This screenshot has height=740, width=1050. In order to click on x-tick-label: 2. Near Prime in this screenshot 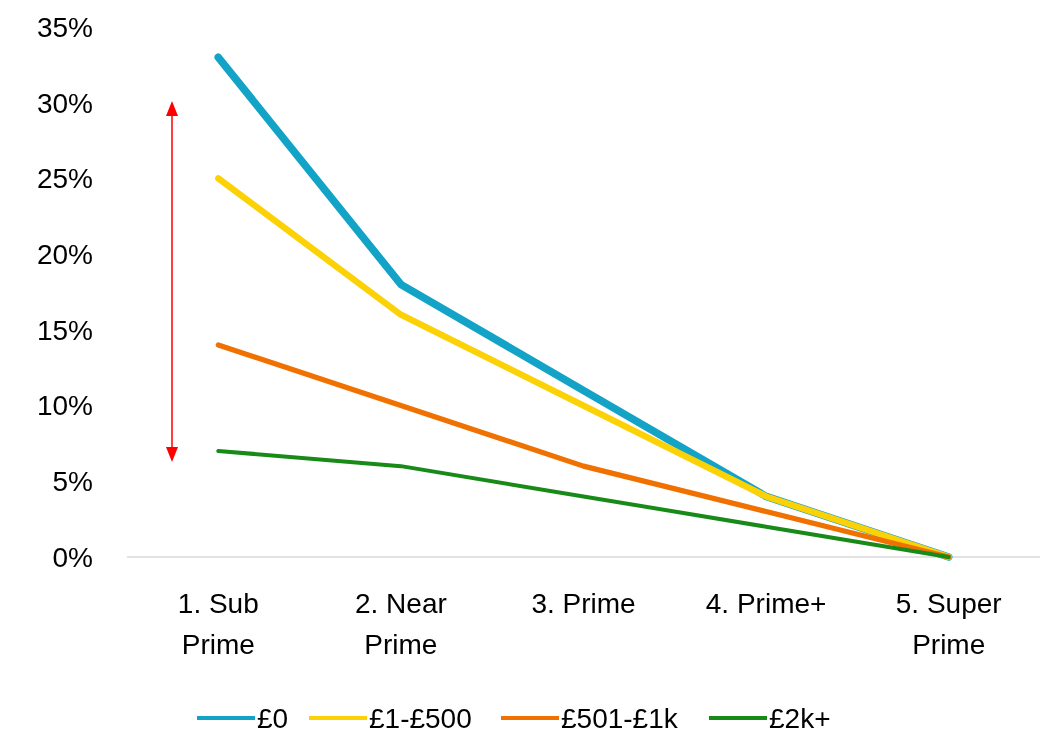, I will do `click(400, 624)`.